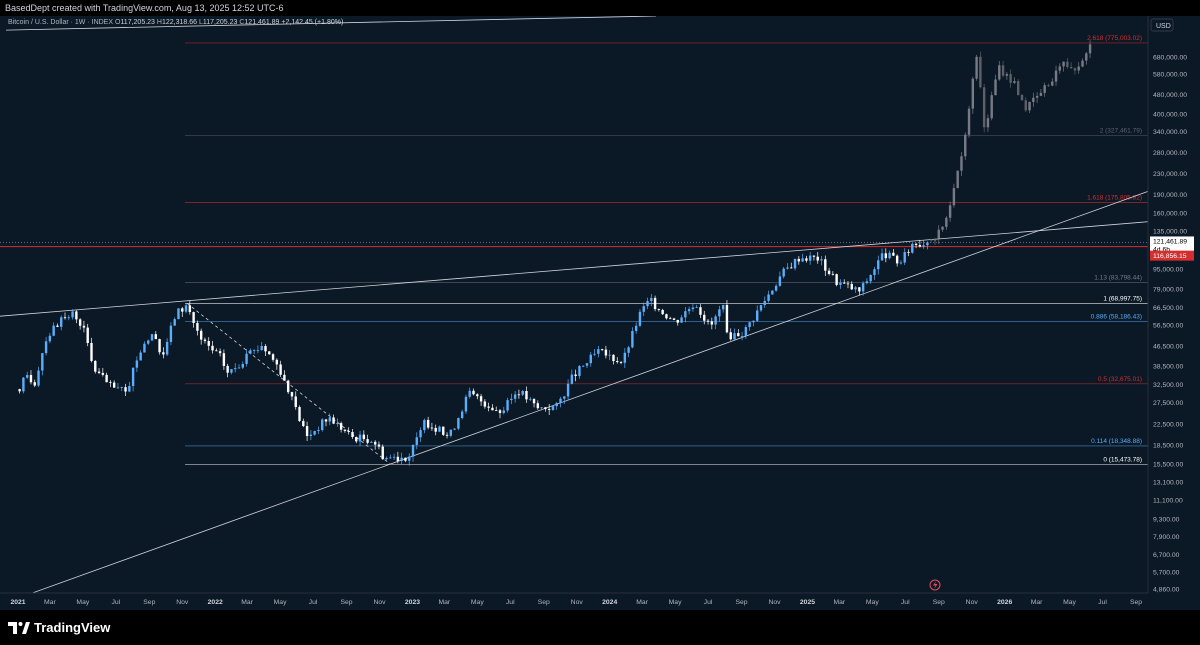 The height and width of the screenshot is (645, 1200). Describe the element at coordinates (1168, 446) in the screenshot. I see `y-tick-label: 18,500.00` at that location.